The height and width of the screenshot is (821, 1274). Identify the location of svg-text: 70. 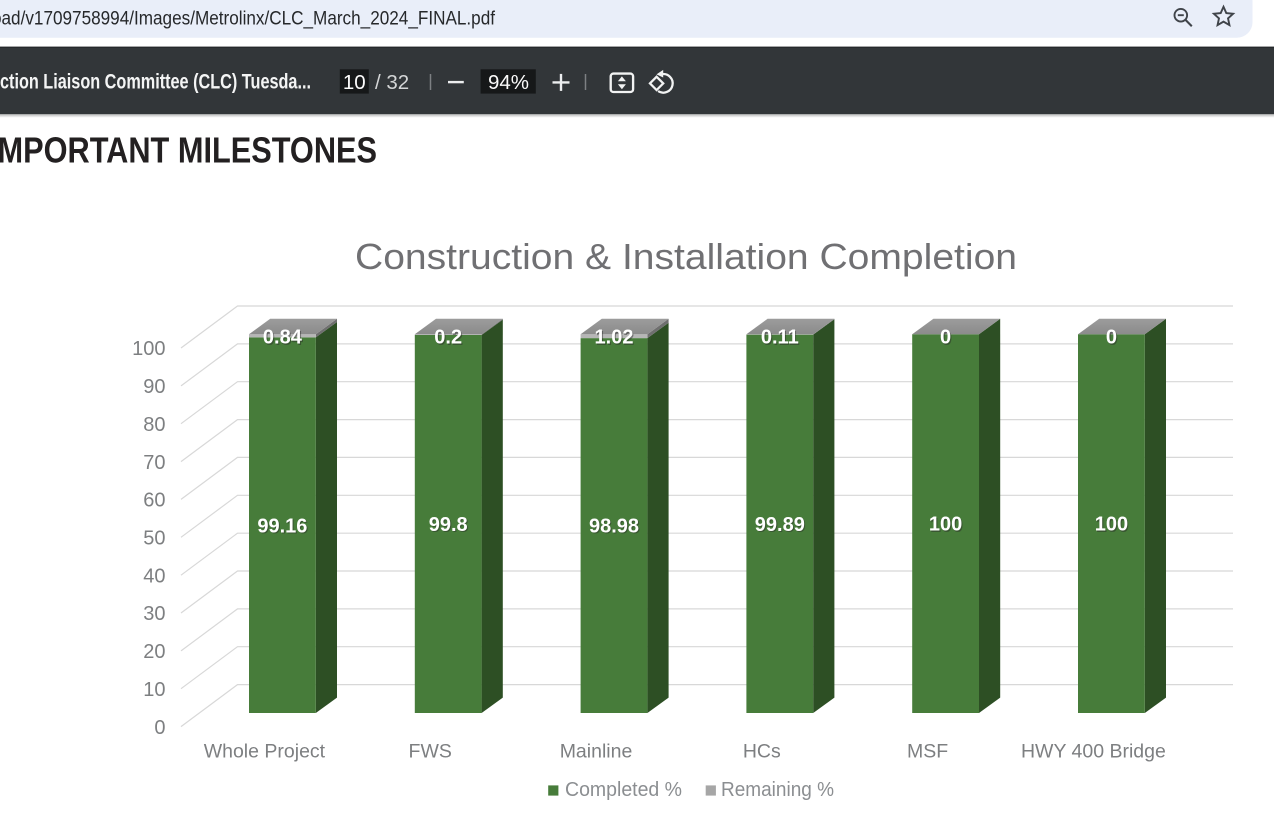
(154, 463).